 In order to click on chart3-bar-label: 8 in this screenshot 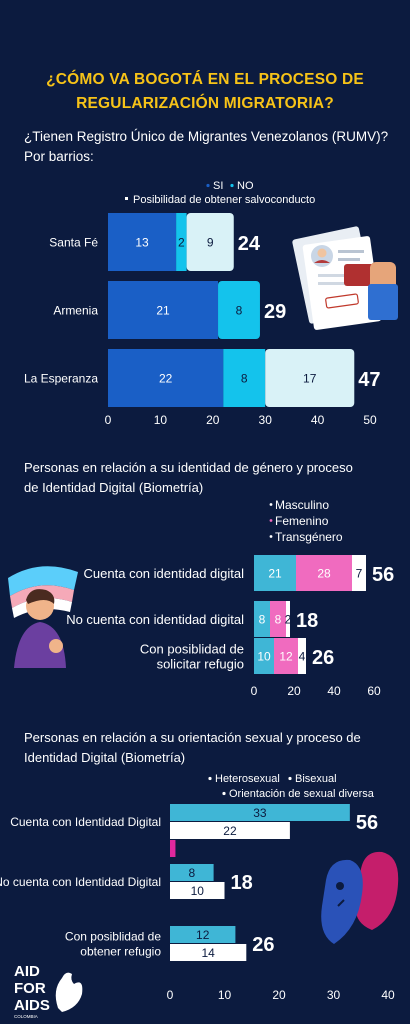, I will do `click(191, 873)`.